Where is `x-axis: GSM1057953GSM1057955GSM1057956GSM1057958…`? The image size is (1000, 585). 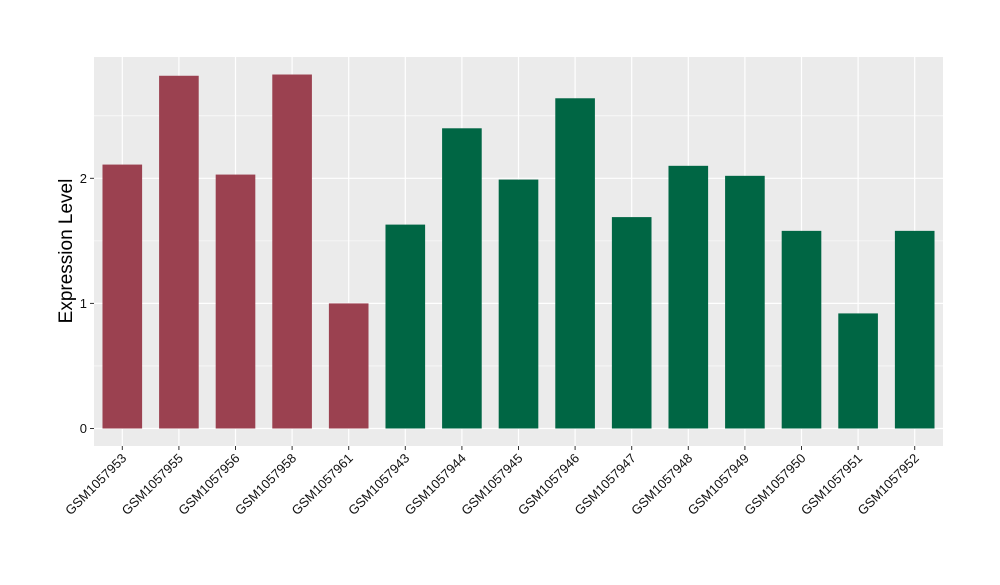
x-axis: GSM1057953GSM1057955GSM1057956GSM1057958… is located at coordinates (492, 482).